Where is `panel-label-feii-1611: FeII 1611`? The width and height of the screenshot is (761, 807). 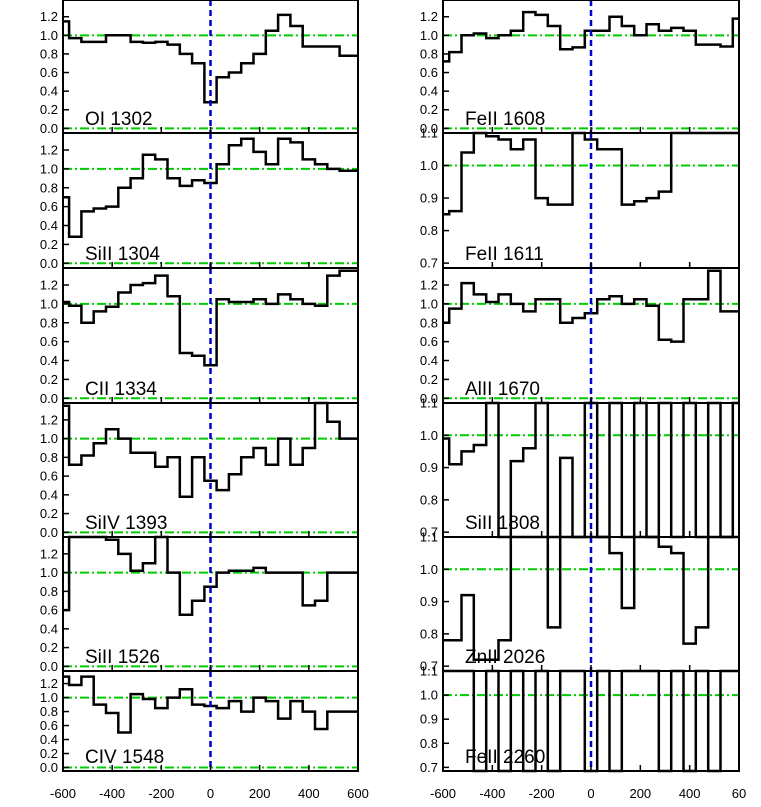 panel-label-feii-1611: FeII 1611 is located at coordinates (504, 254).